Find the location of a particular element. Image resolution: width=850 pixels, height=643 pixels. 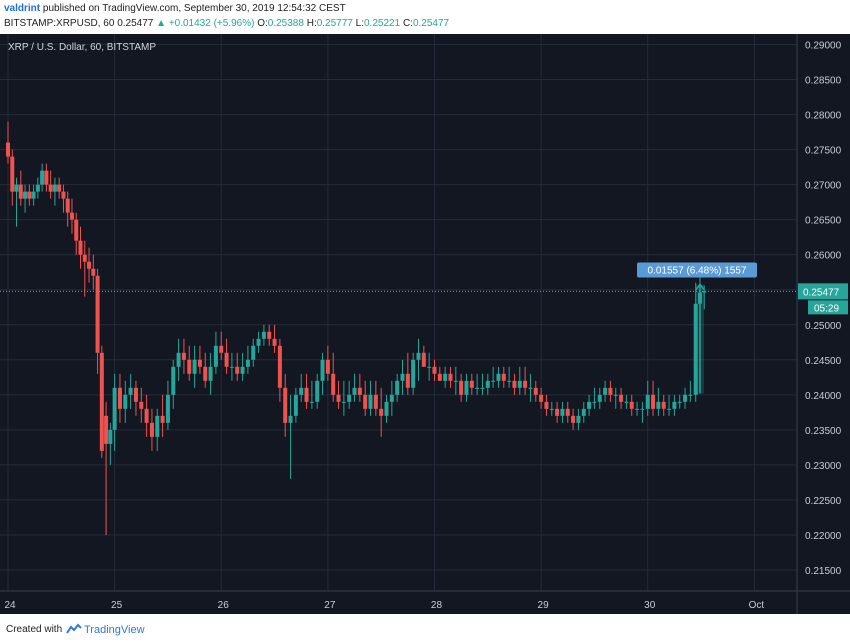

measure-tool: 0.01557 (6.48%) 1557 is located at coordinates (697, 328).